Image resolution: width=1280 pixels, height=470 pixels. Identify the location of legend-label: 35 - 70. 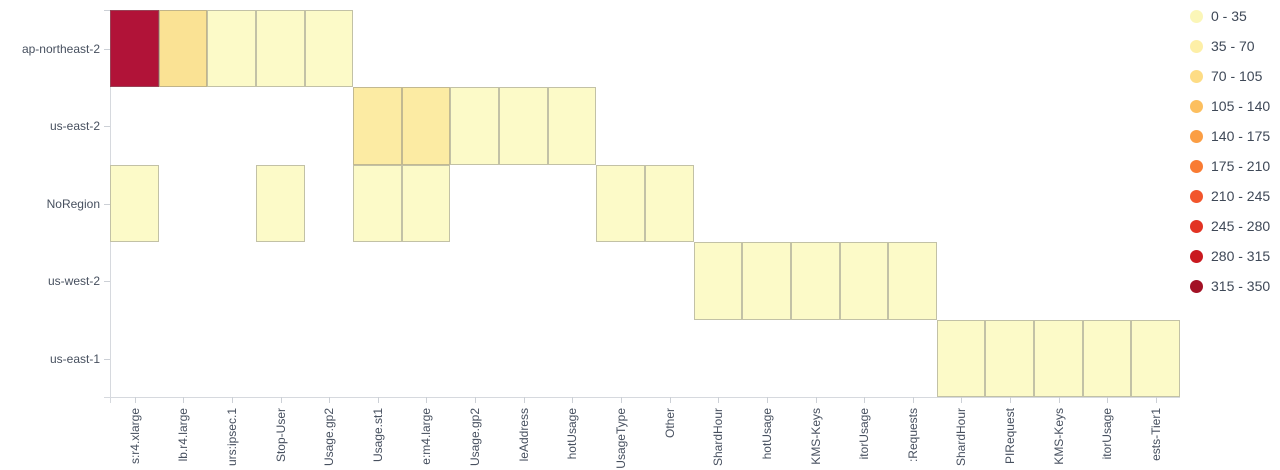
(1233, 46).